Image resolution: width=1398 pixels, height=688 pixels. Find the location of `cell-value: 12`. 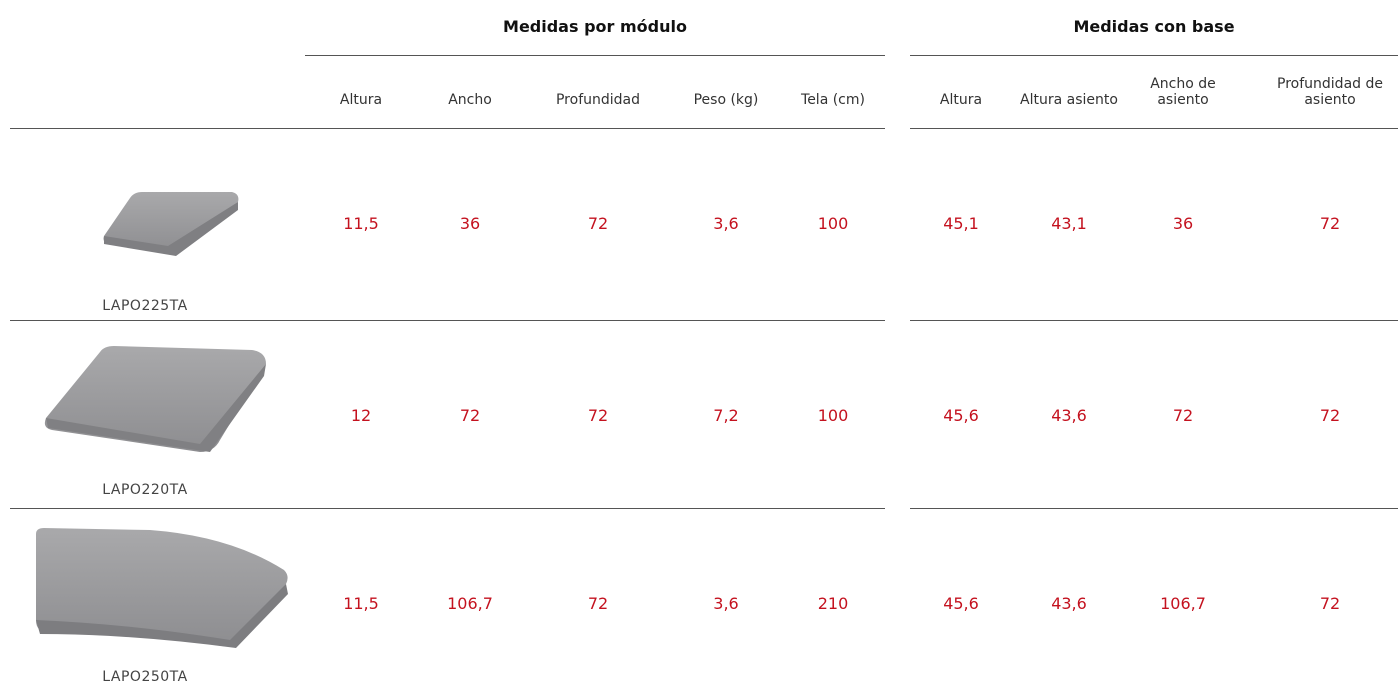

cell-value: 12 is located at coordinates (361, 415).